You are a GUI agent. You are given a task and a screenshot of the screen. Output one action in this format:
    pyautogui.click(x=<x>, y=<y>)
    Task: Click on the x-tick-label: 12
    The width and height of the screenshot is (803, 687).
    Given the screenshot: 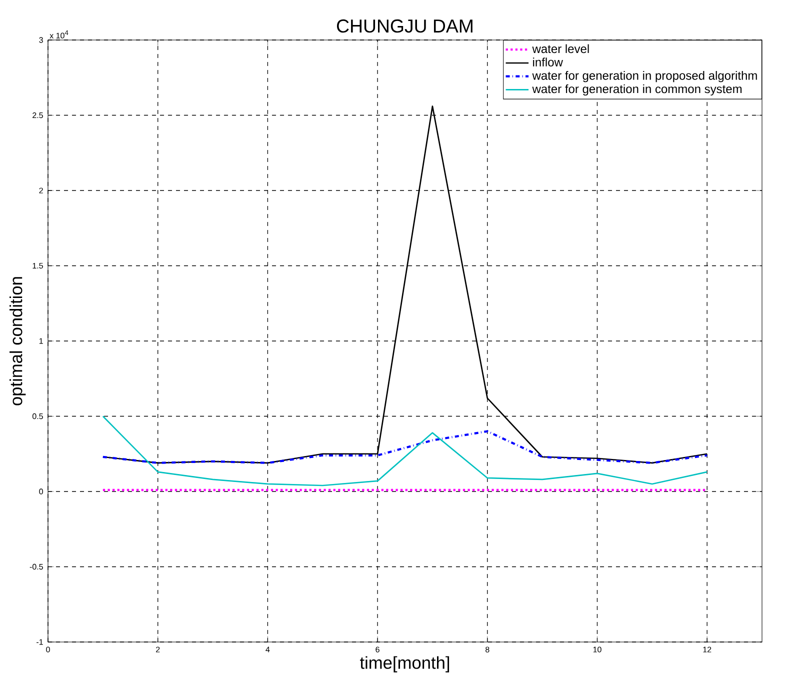 What is the action you would take?
    pyautogui.click(x=707, y=649)
    